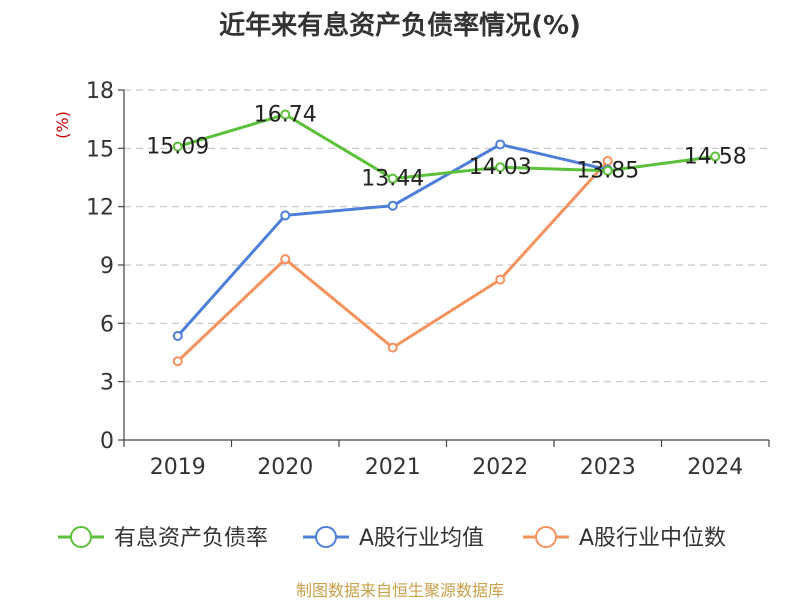 The image size is (800, 600). I want to click on data-labels: 15.09 16.74 13.44 14.03 13.85 14.58, so click(446, 147).